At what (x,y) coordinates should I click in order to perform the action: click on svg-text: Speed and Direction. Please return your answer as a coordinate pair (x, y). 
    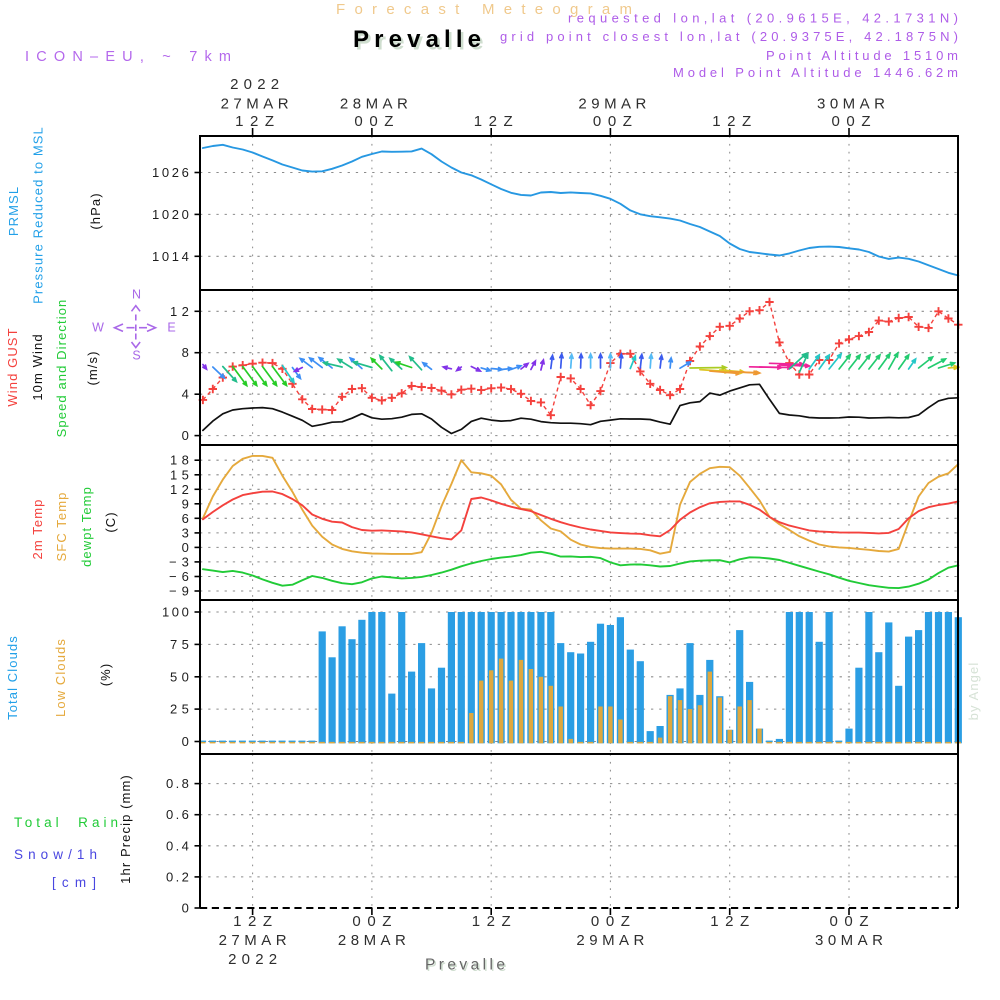
    Looking at the image, I should click on (61, 368).